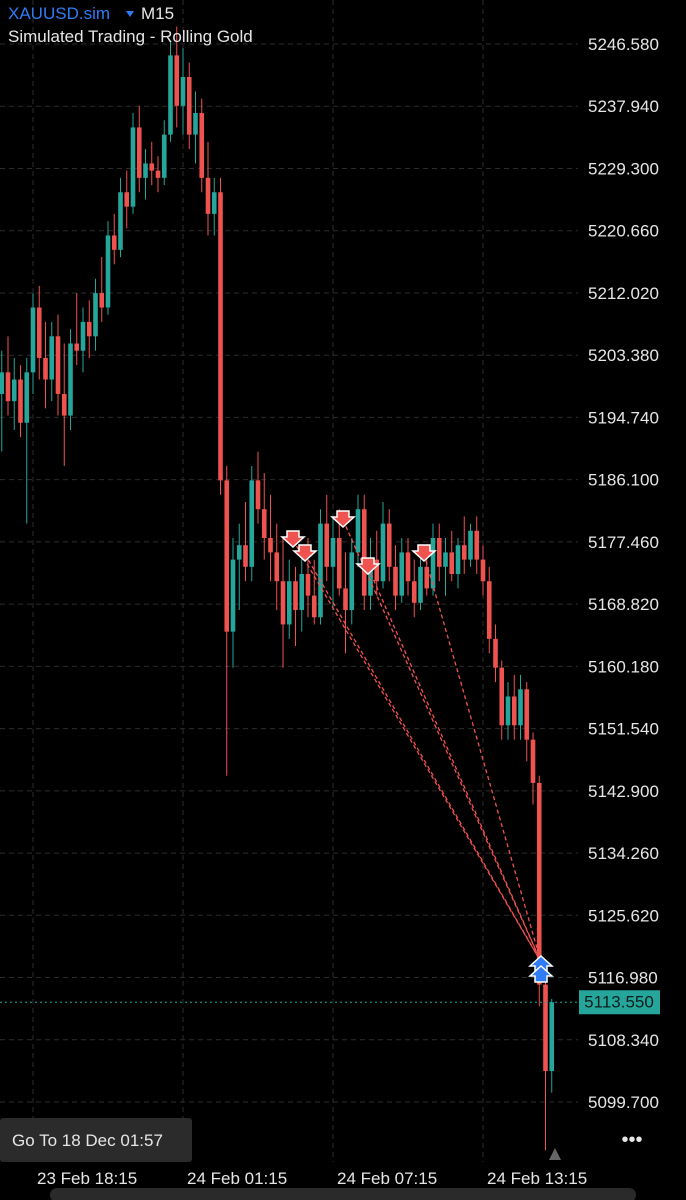  Describe the element at coordinates (623, 729) in the screenshot. I see `y-tick-label: 5151.540` at that location.